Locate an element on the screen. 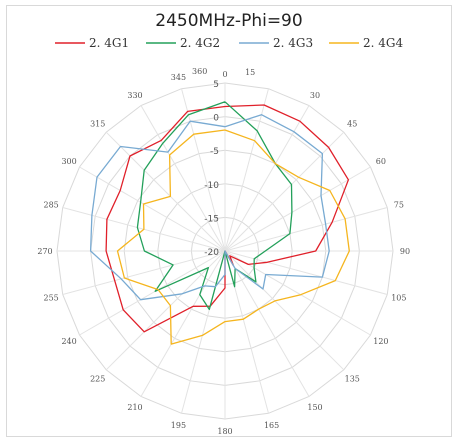 The height and width of the screenshot is (441, 456). angle-tick-label: 120 is located at coordinates (380, 341).